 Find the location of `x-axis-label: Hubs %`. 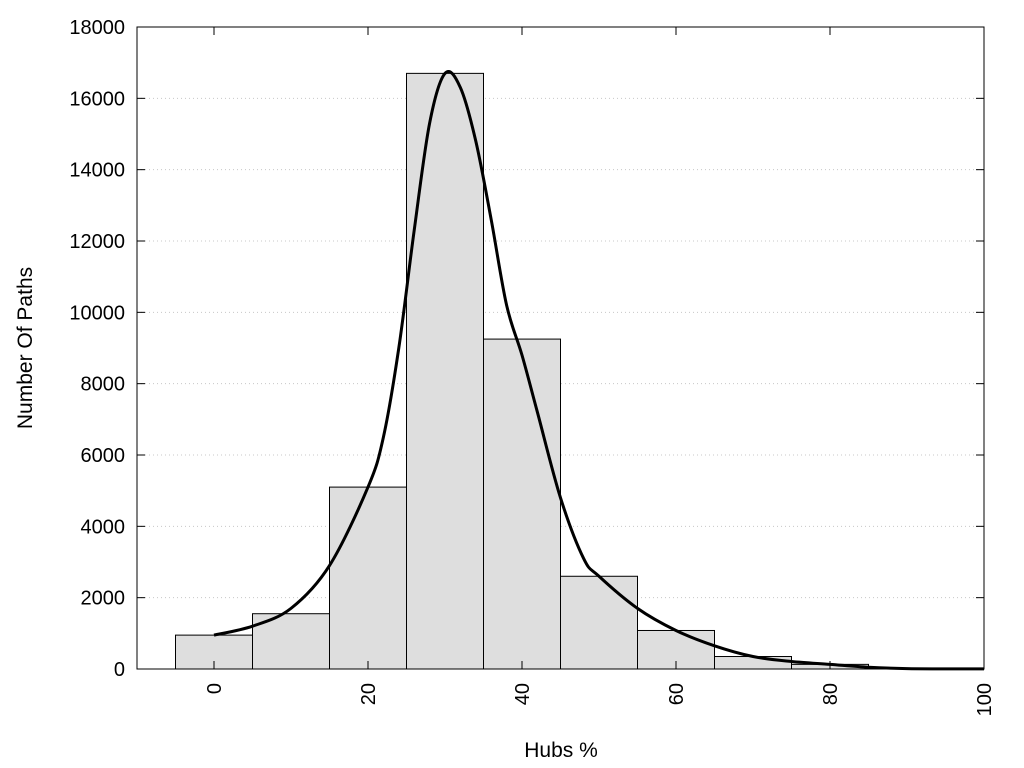

x-axis-label: Hubs % is located at coordinates (561, 750).